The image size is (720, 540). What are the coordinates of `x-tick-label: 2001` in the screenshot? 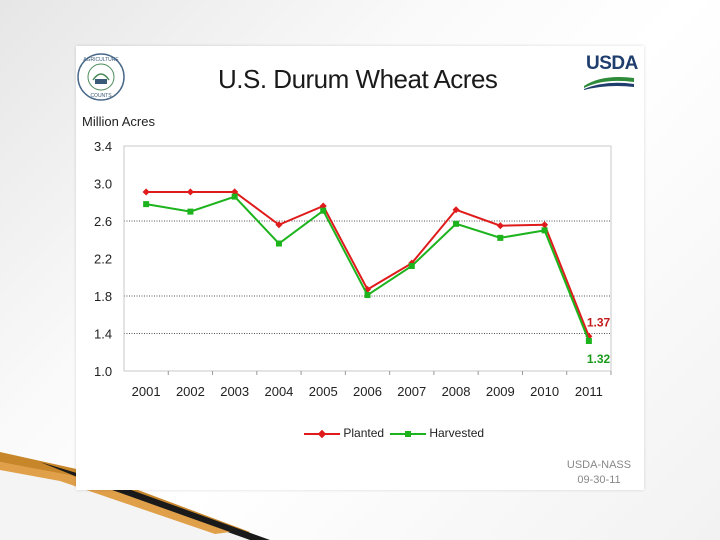 It's located at (146, 391).